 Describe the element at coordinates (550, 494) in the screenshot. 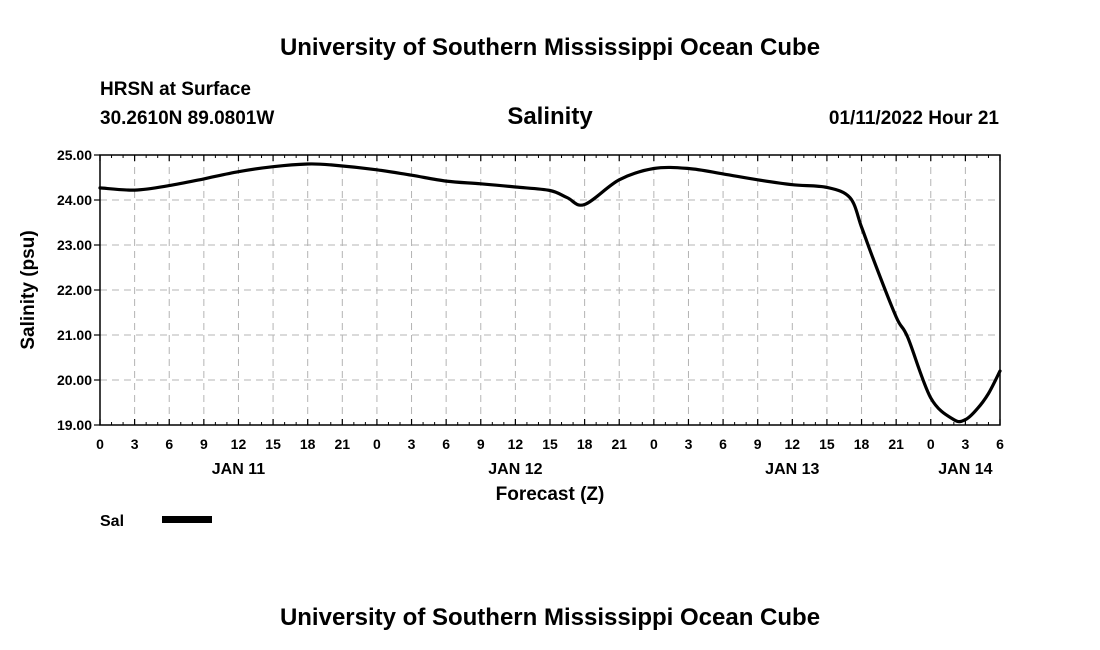

I see `x-axis-label: Forecast (Z)` at that location.